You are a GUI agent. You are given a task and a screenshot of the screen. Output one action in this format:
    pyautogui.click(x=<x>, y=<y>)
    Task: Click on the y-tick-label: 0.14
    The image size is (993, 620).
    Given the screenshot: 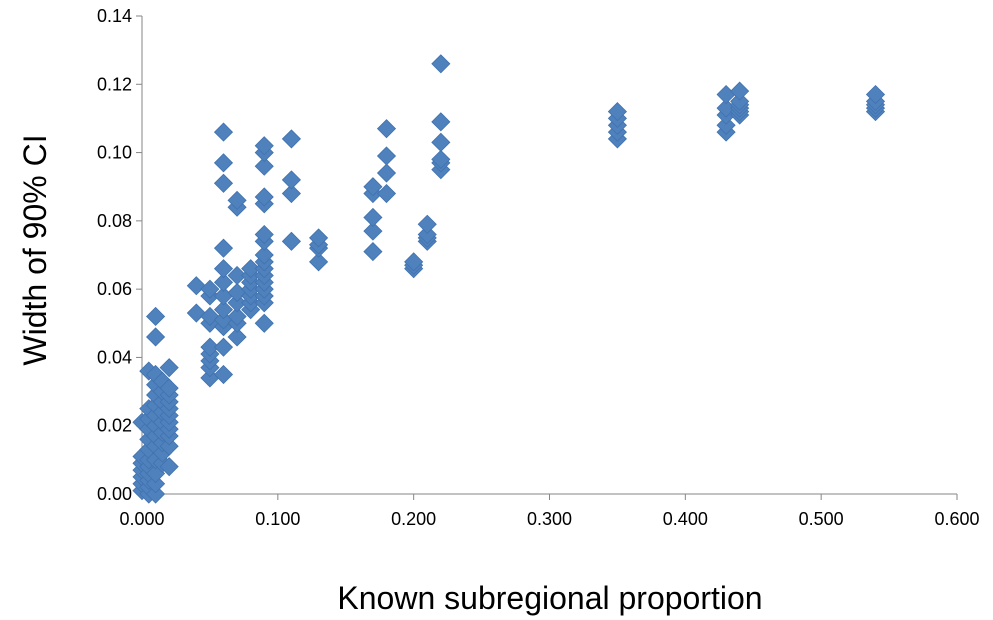 What is the action you would take?
    pyautogui.click(x=114, y=16)
    